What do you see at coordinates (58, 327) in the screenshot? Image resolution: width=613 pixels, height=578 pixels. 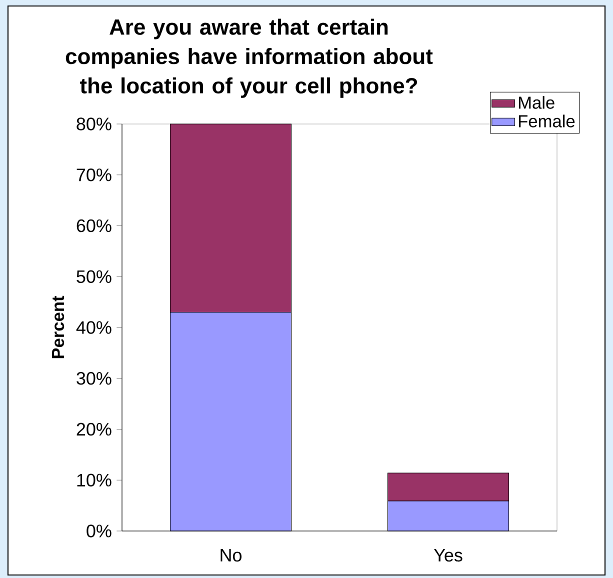 I see `y-axis-title: Percent` at bounding box center [58, 327].